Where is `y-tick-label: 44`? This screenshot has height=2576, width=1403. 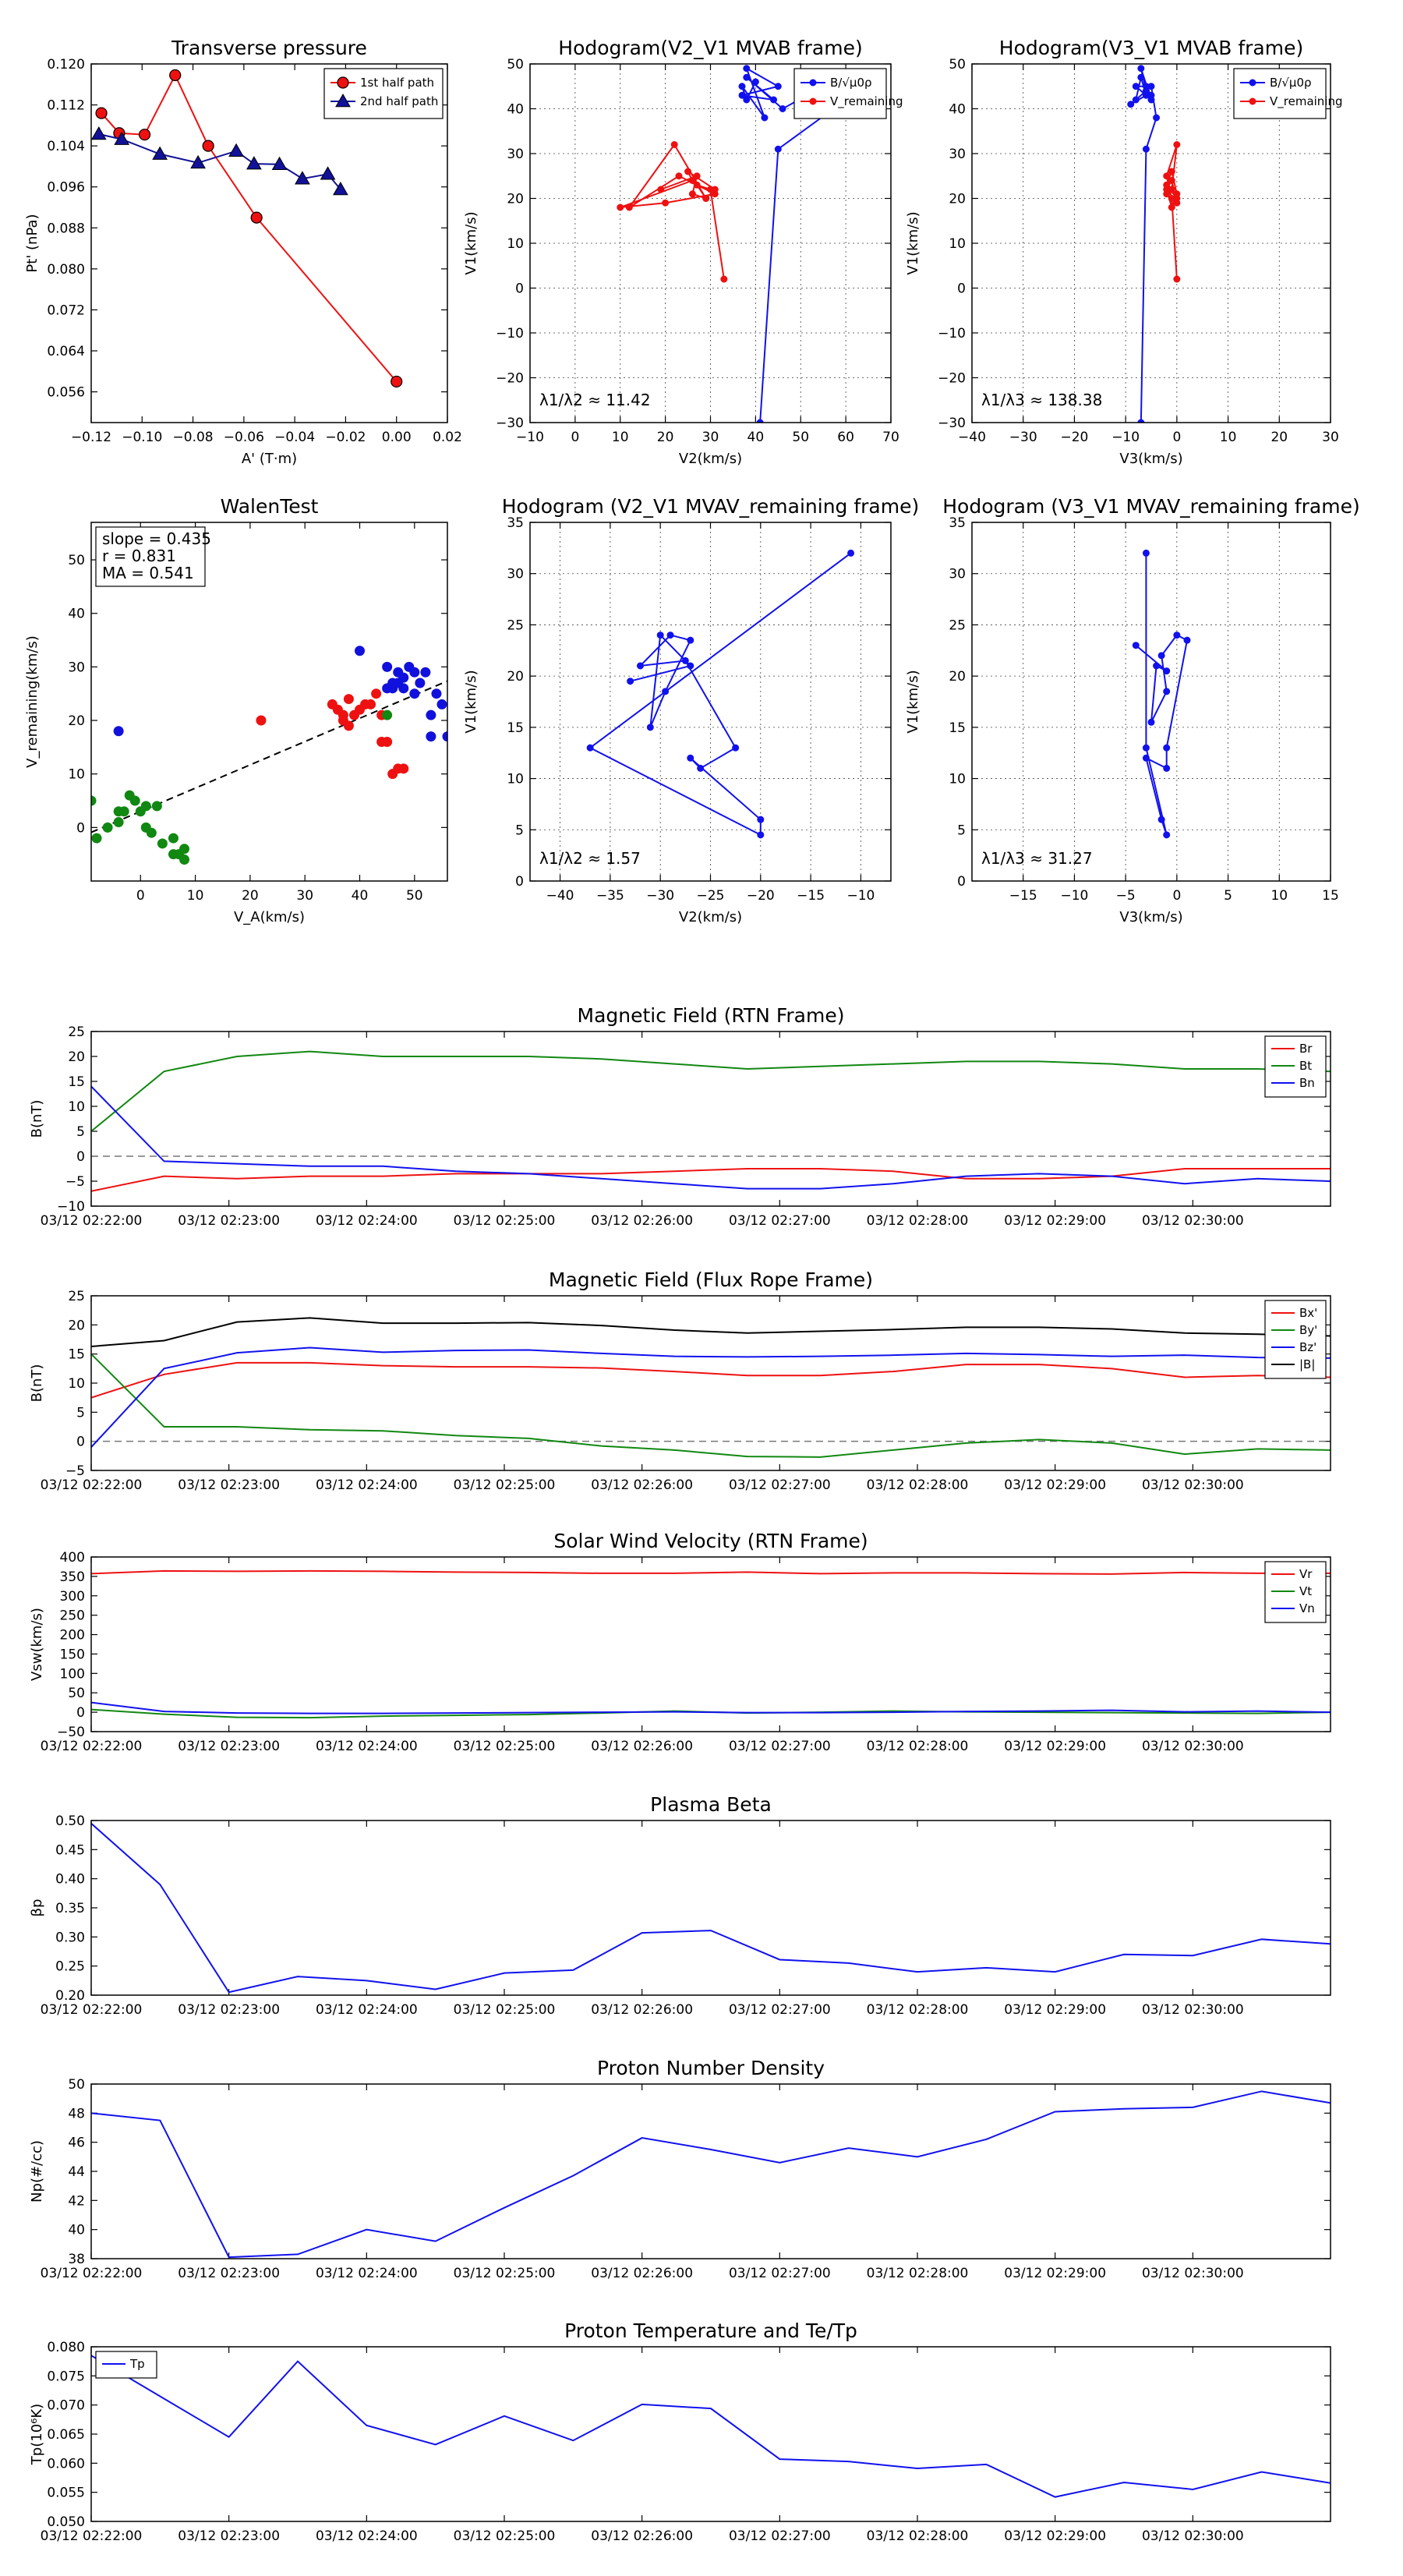 y-tick-label: 44 is located at coordinates (76, 2172).